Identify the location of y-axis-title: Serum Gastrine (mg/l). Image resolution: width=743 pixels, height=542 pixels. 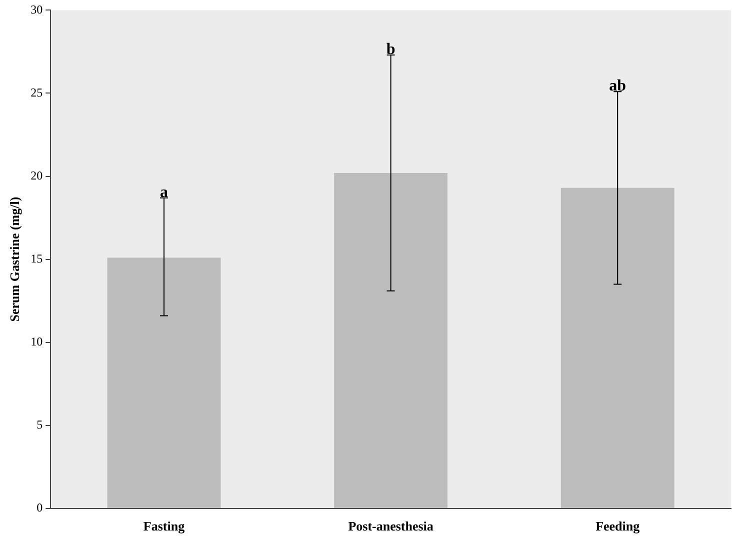
(14, 259).